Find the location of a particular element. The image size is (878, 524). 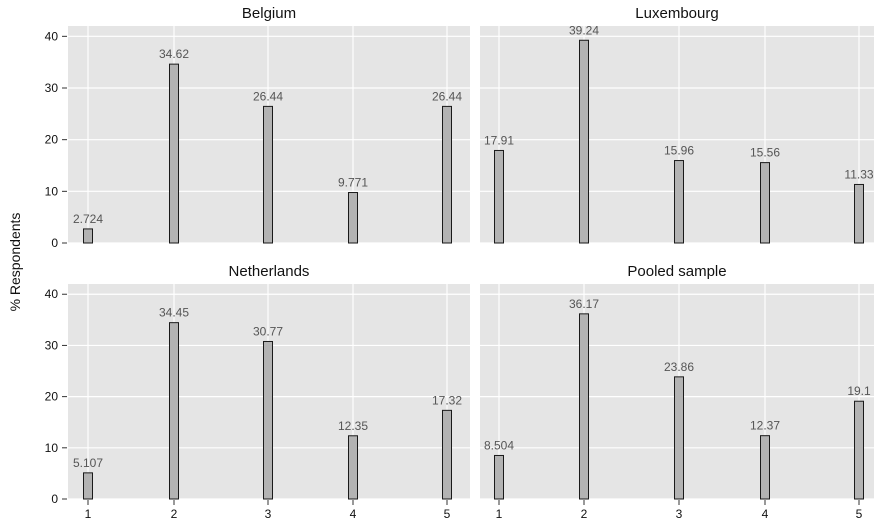

data-label: 9.771 is located at coordinates (353, 183).